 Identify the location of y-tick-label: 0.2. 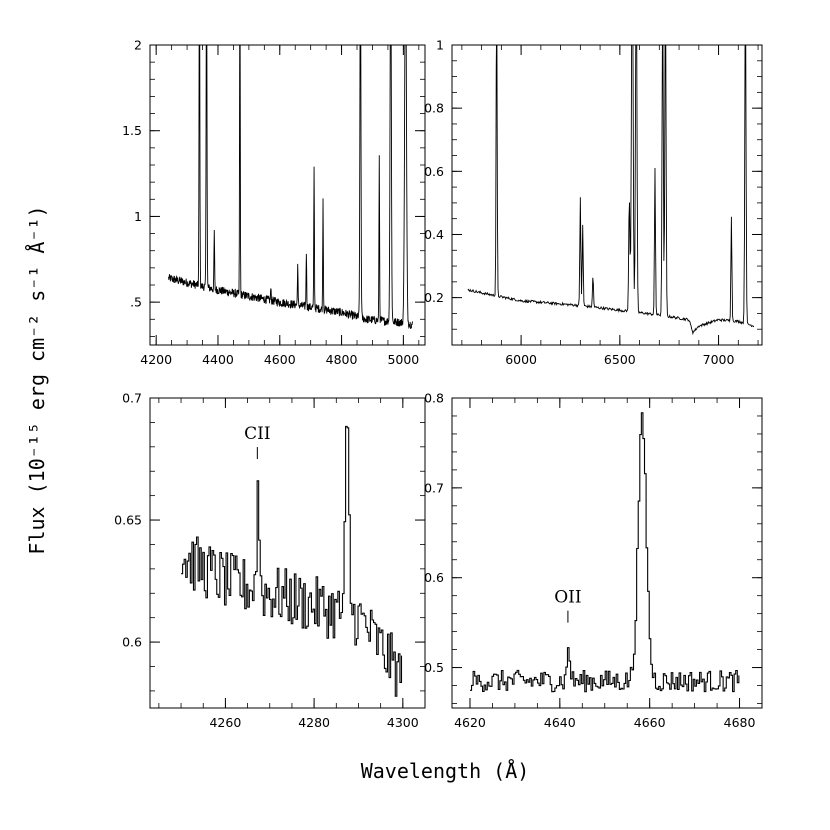
(434, 297).